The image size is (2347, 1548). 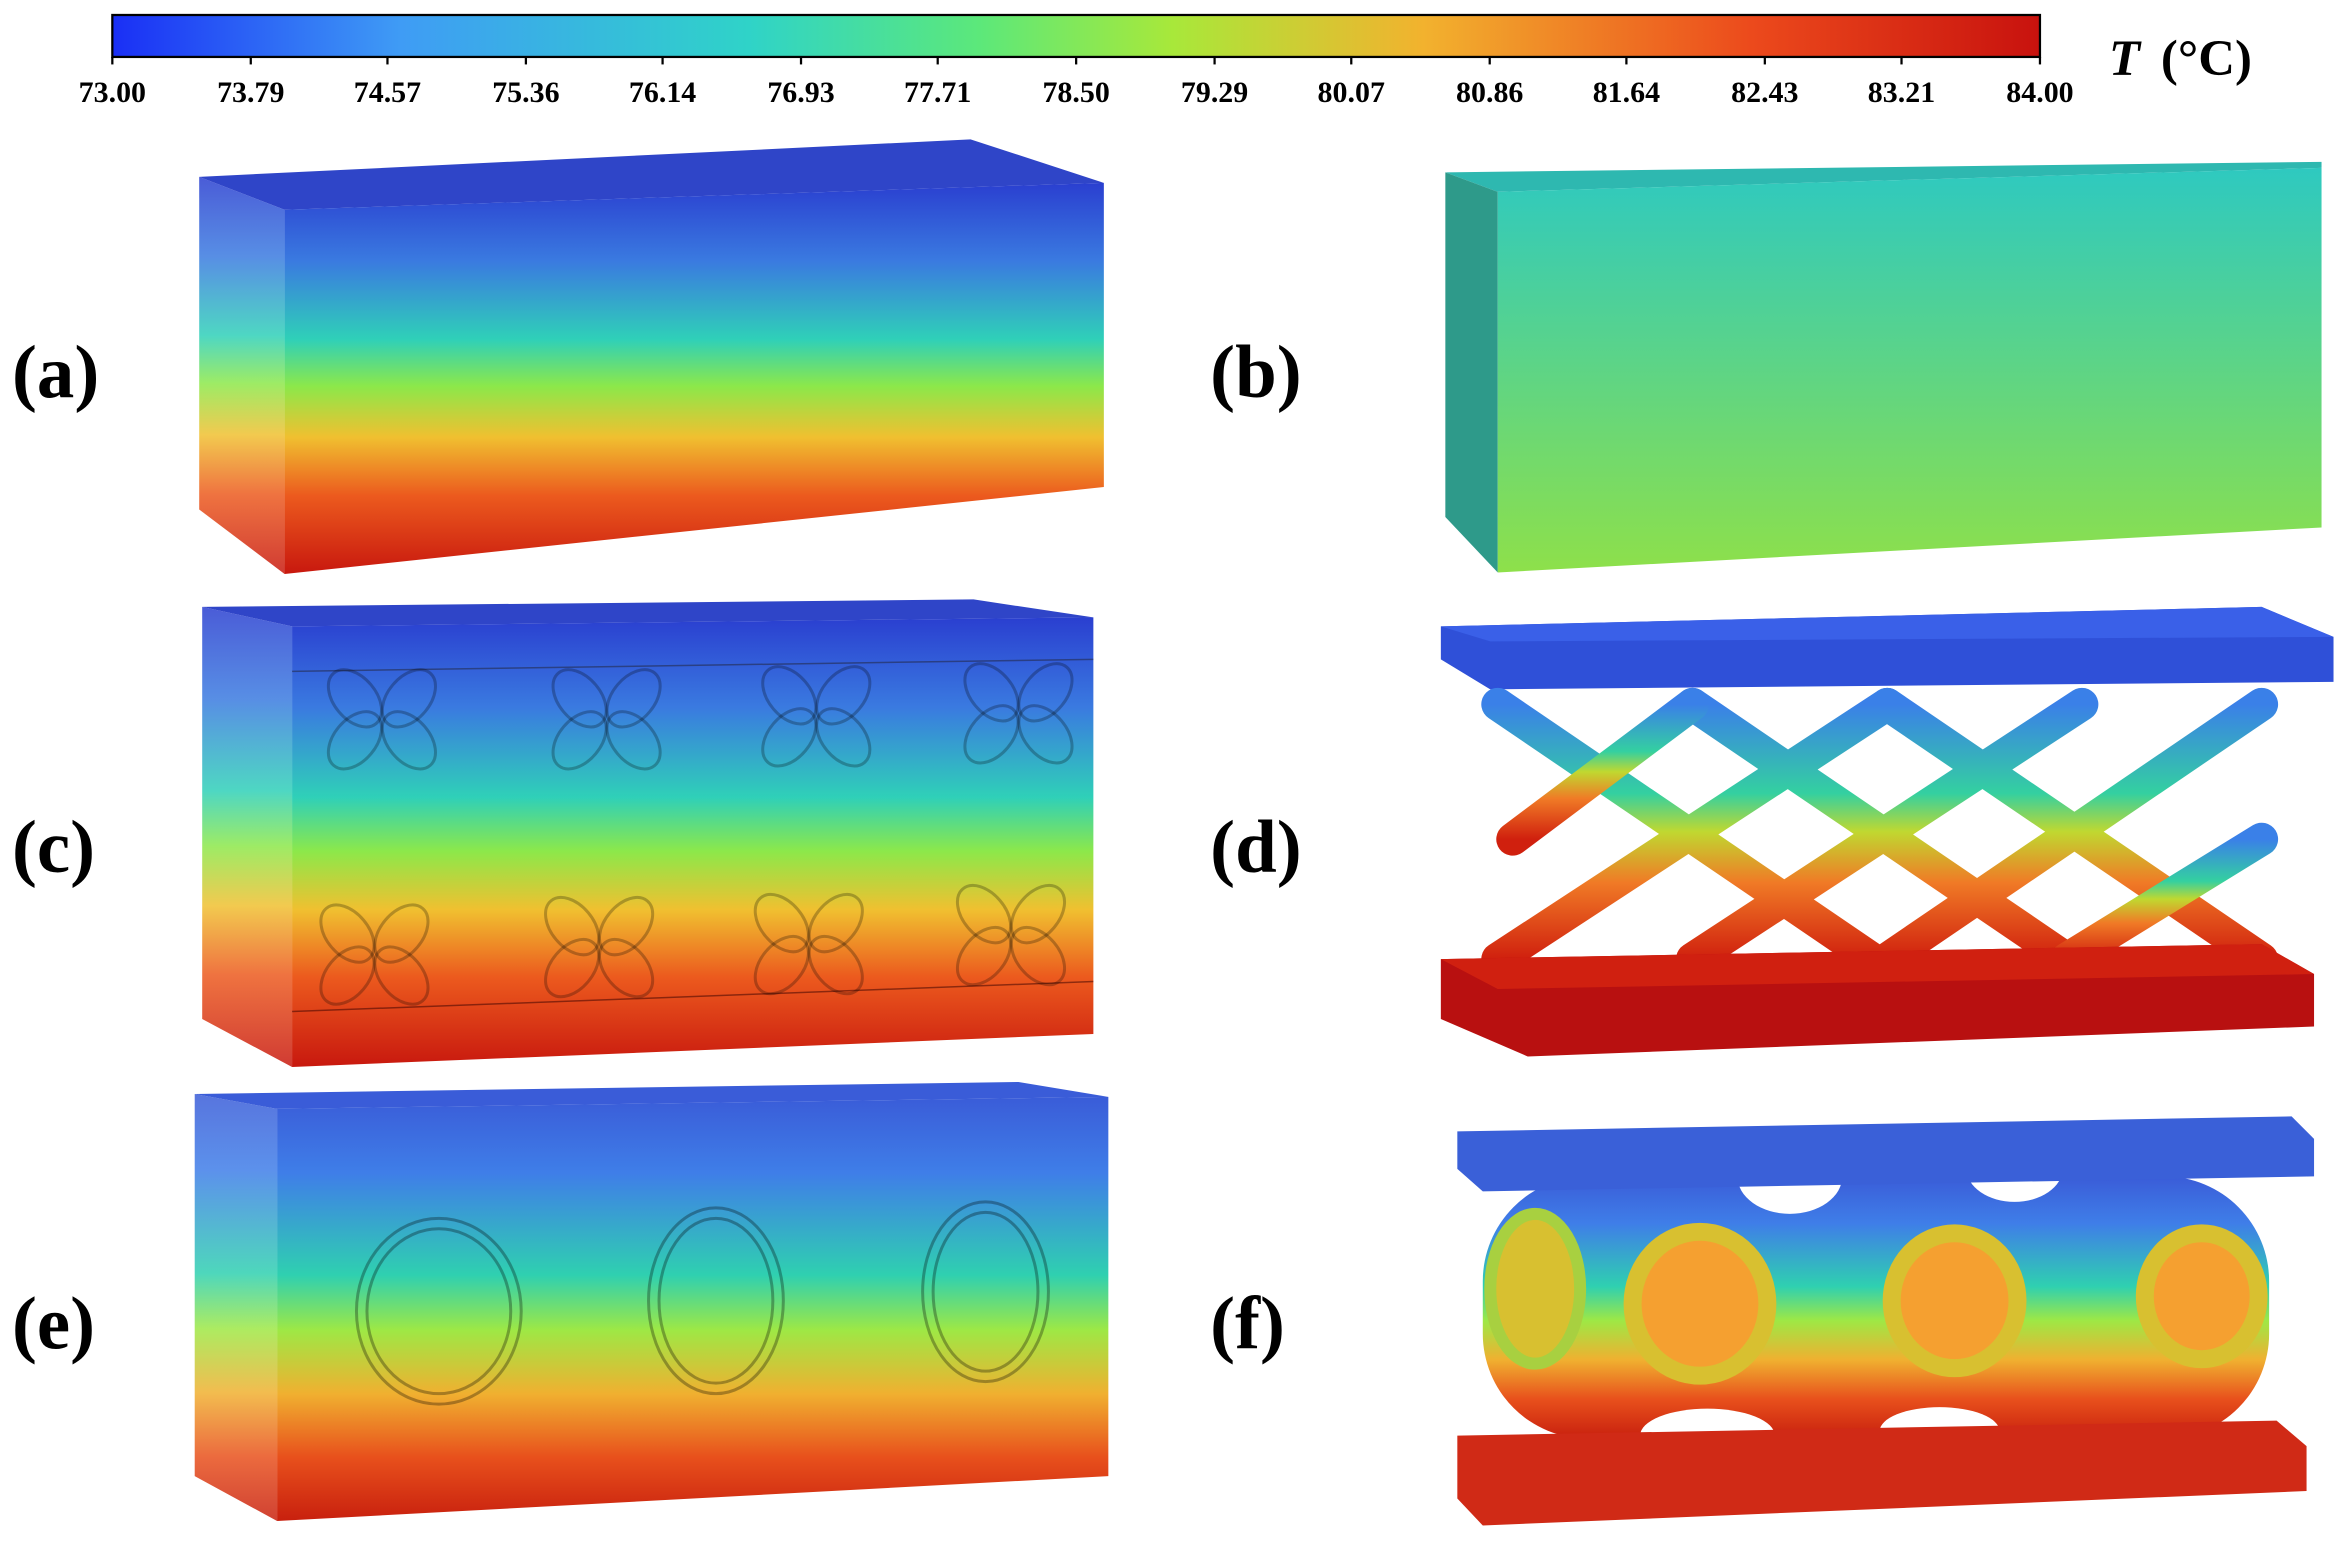 I want to click on tick-label: 73.00, so click(x=112, y=92).